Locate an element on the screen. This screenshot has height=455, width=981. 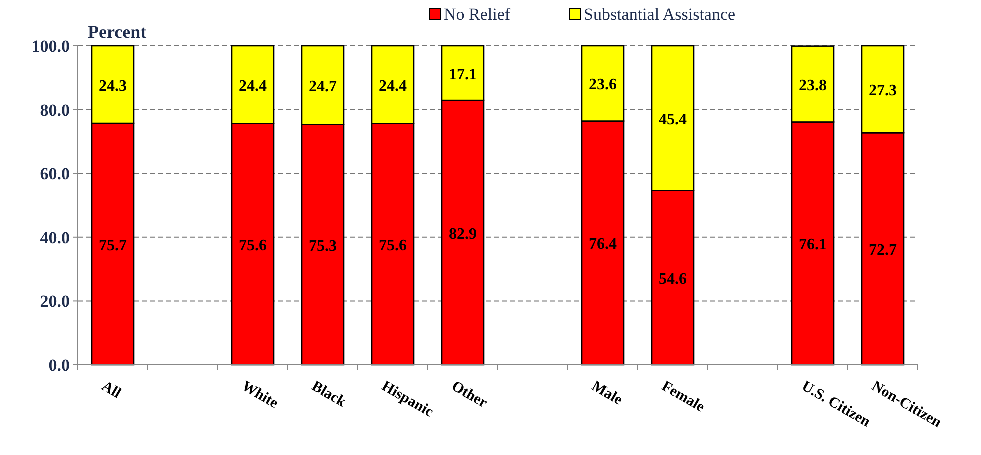
y-tick-label: 100.0 is located at coordinates (51, 46).